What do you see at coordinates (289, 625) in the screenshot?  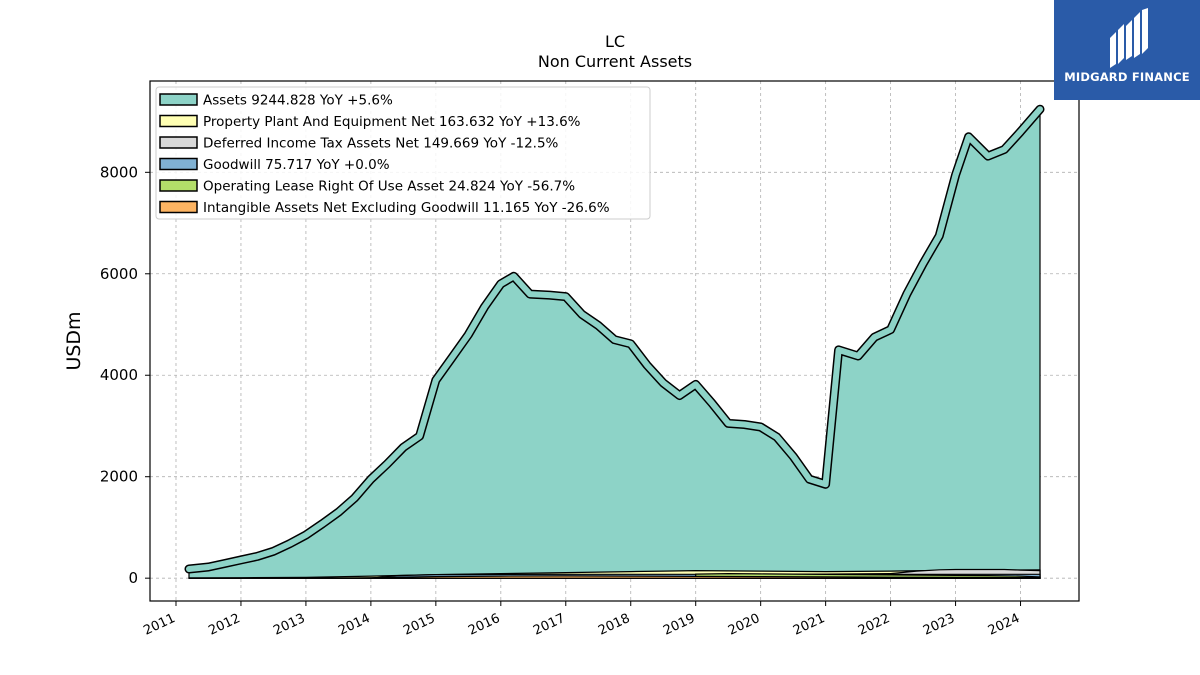 I see `x-tick-label: 2013` at bounding box center [289, 625].